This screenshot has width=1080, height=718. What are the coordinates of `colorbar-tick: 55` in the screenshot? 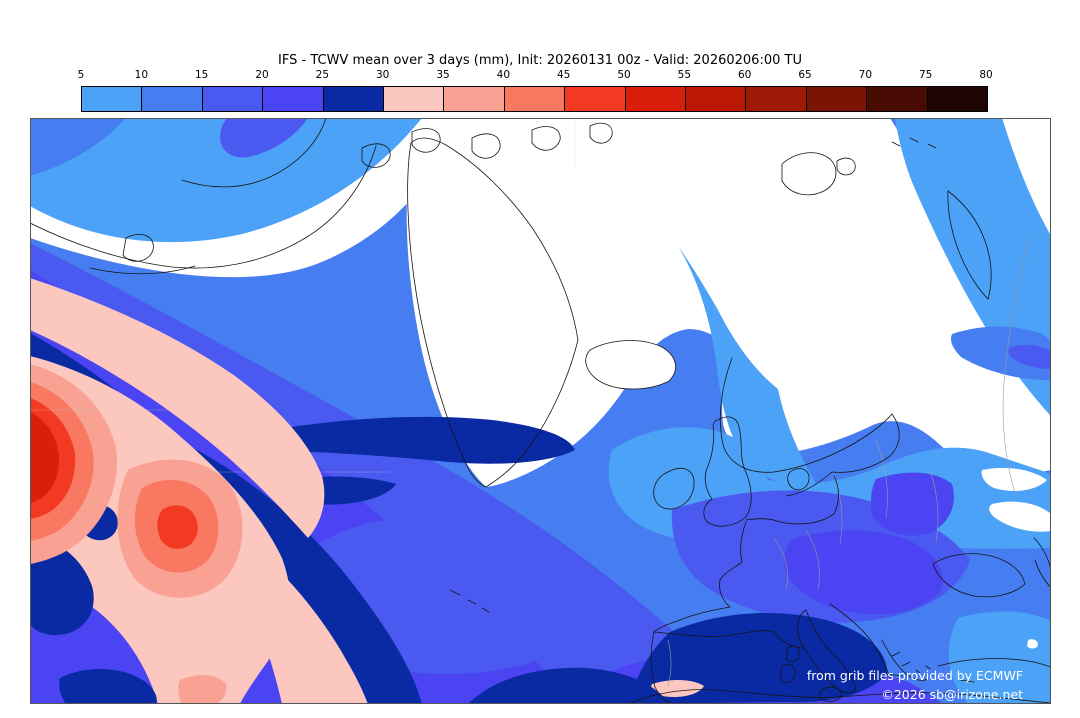 It's located at (684, 75).